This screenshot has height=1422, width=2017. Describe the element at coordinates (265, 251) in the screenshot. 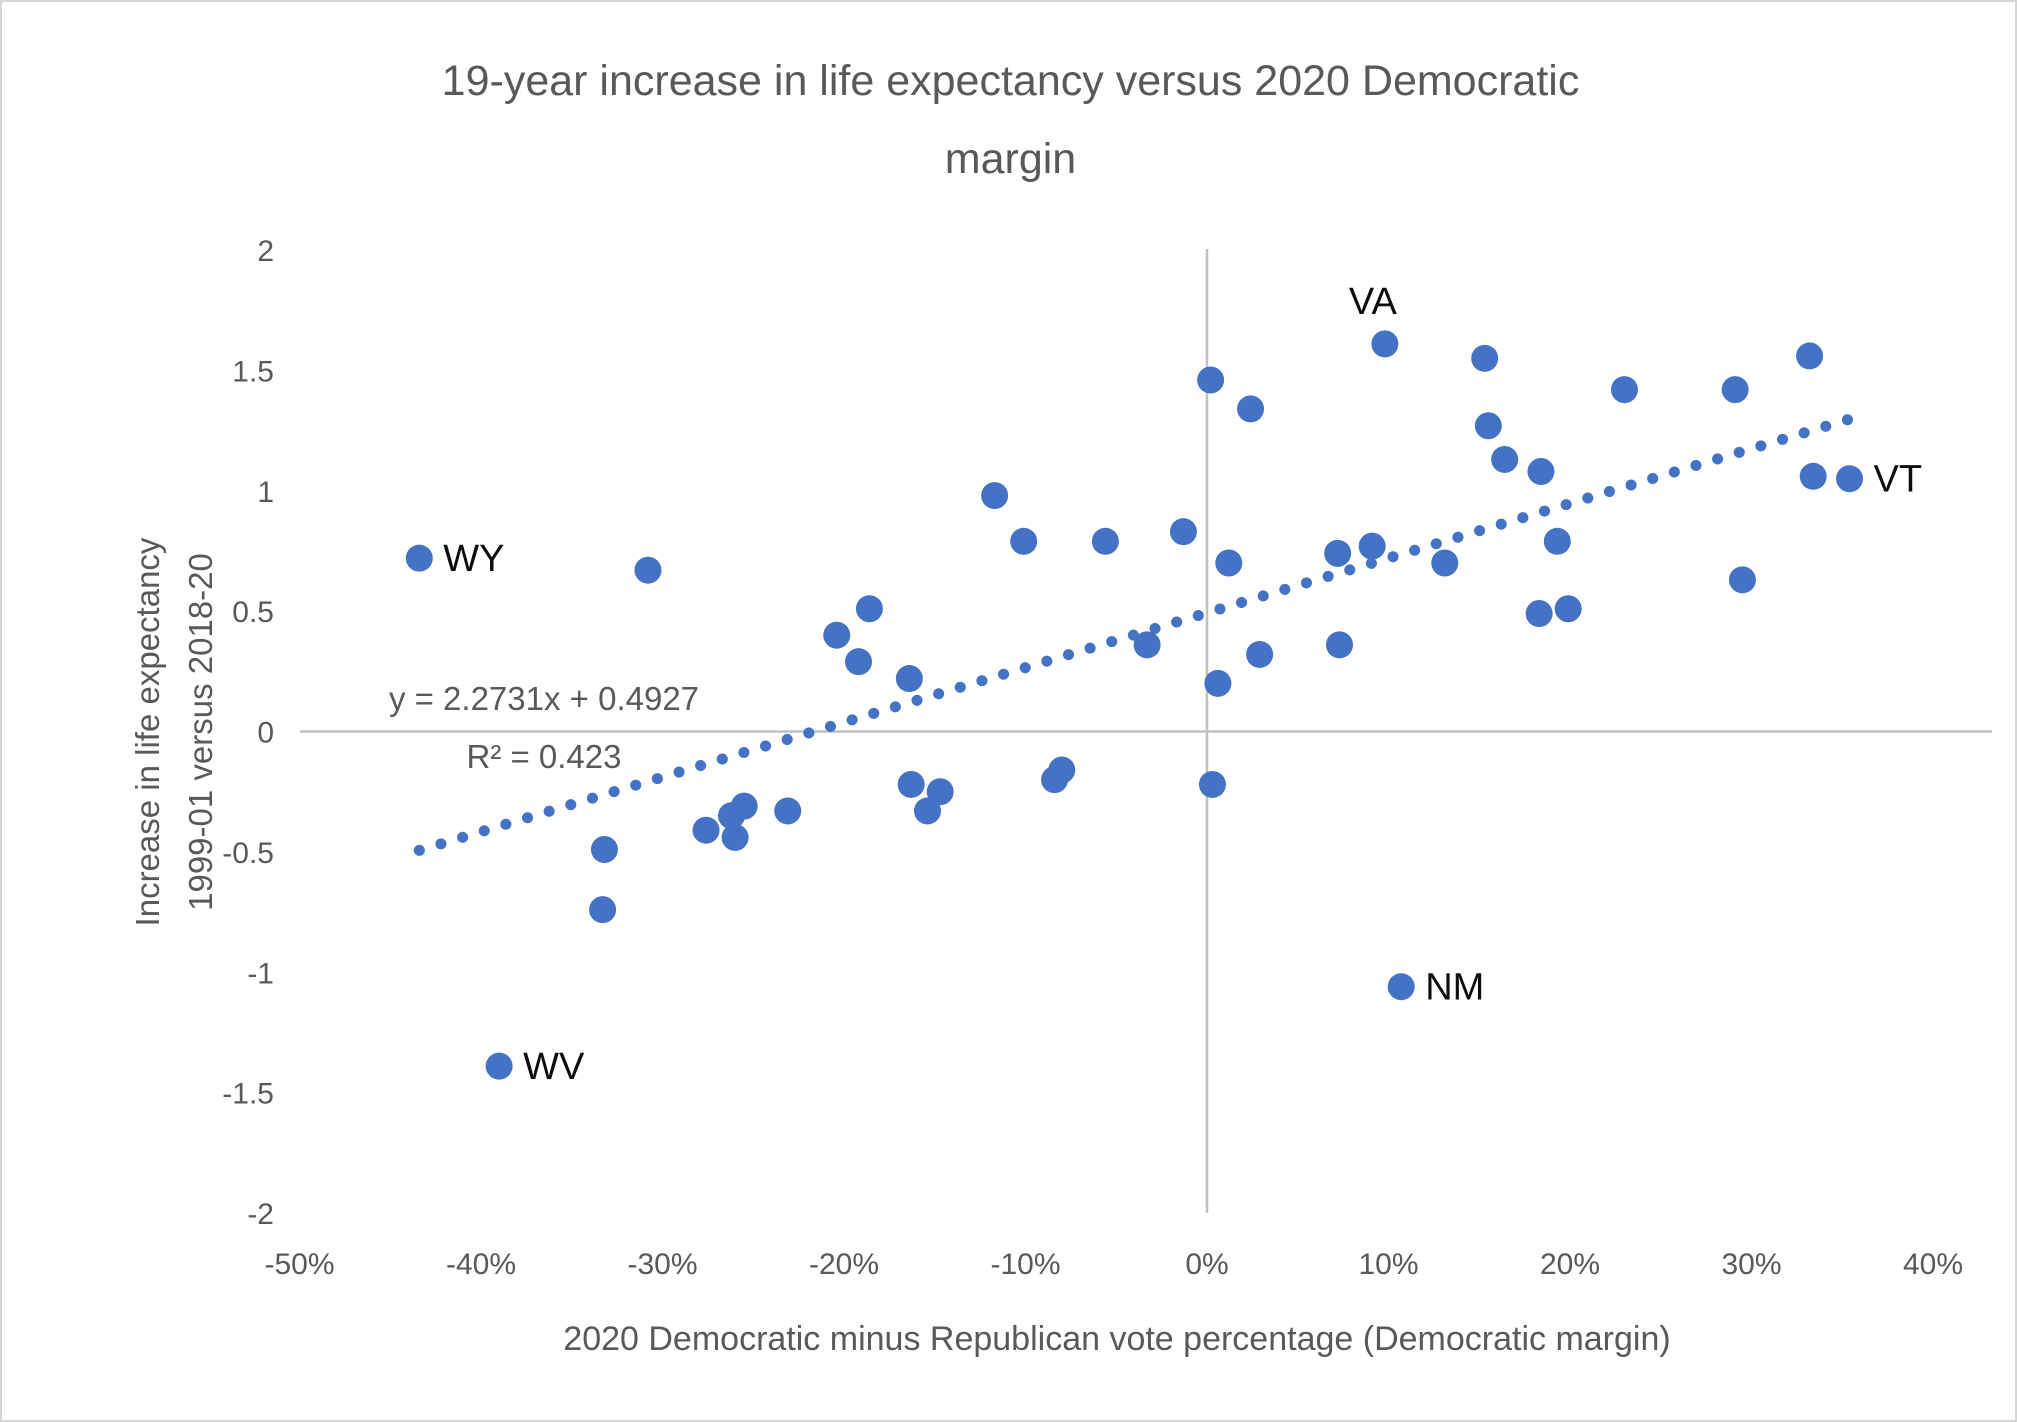

I see `y-tick-label: 2` at that location.